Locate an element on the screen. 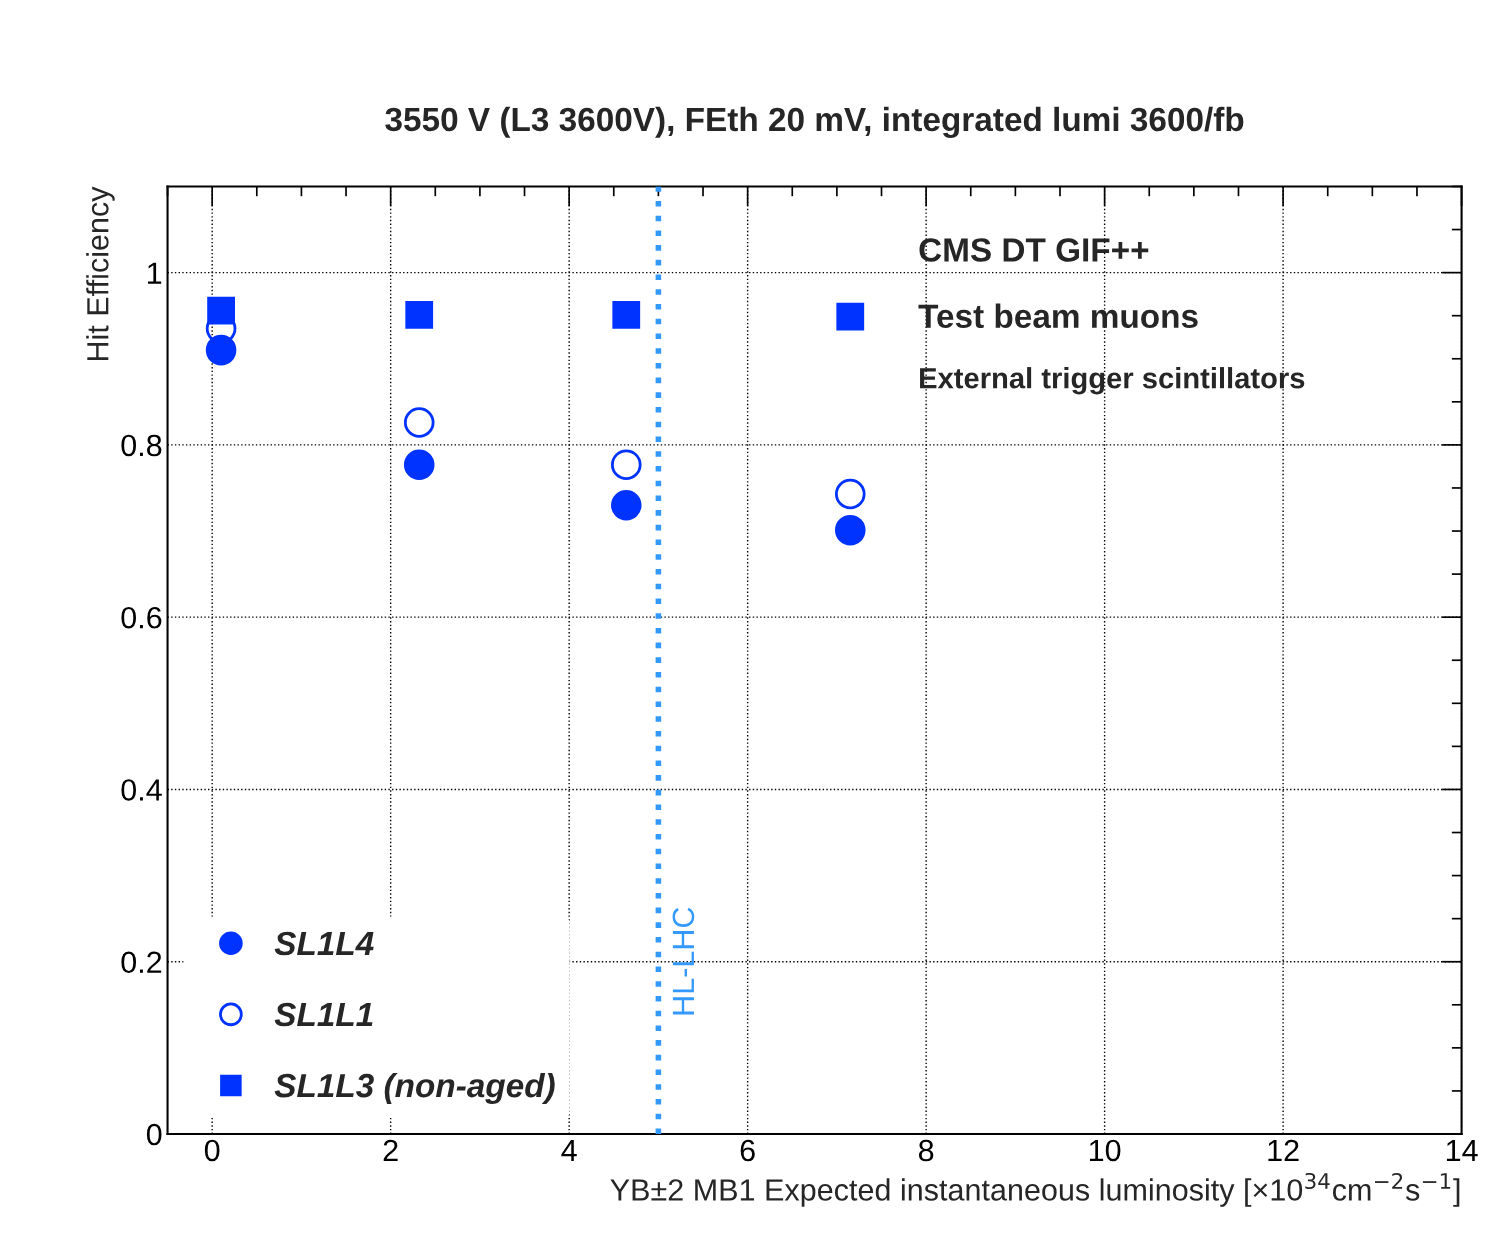 This screenshot has height=1260, width=1496. x-tick-label: 14 is located at coordinates (1462, 1150).